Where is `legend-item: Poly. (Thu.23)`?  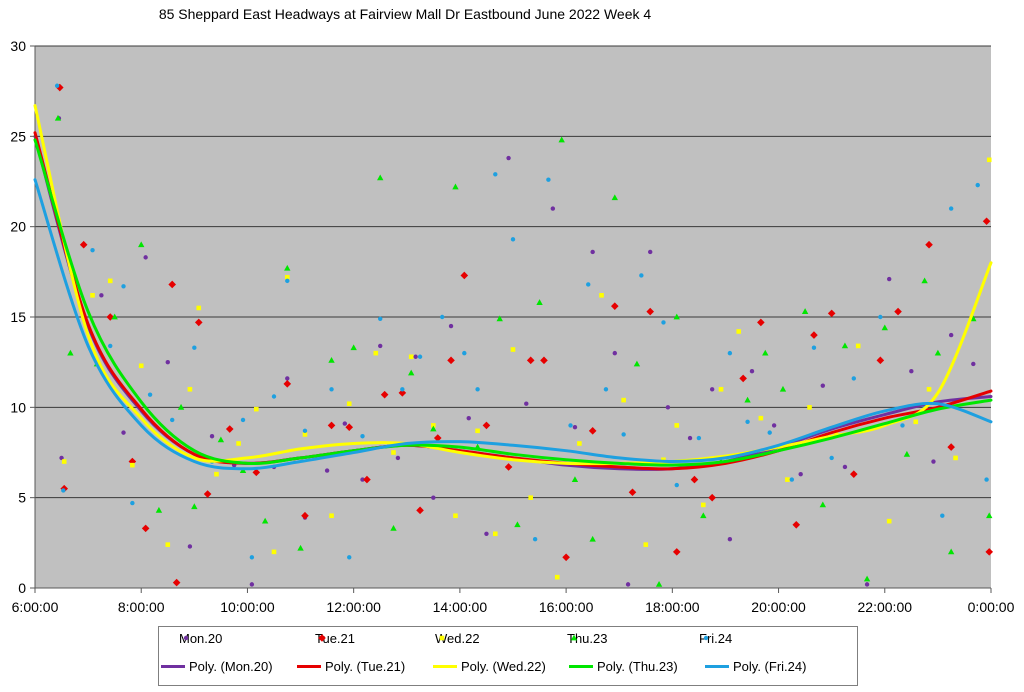
legend-item: Poly. (Thu.23) is located at coordinates (623, 666).